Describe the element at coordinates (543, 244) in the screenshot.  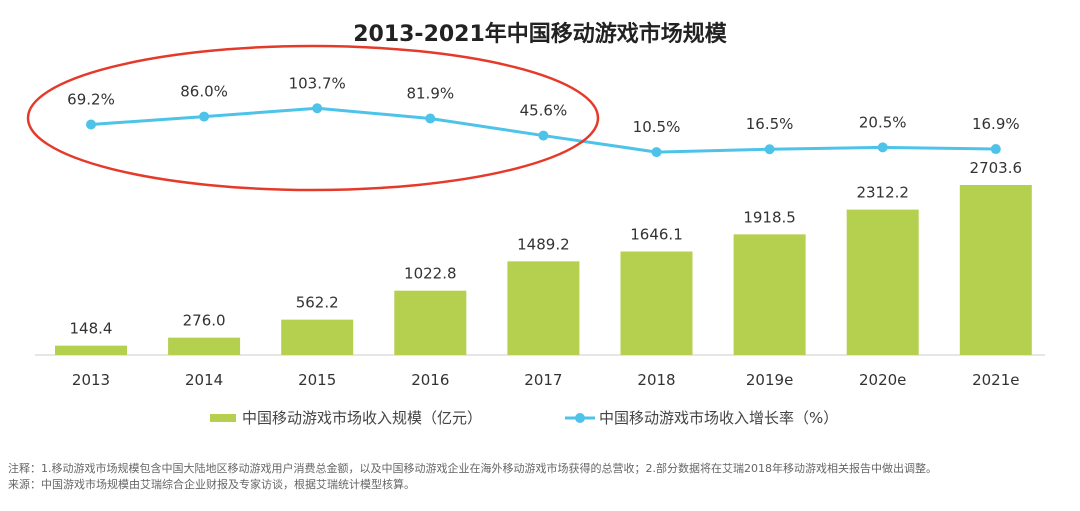
I see `bar-data-label: 1489.2` at that location.